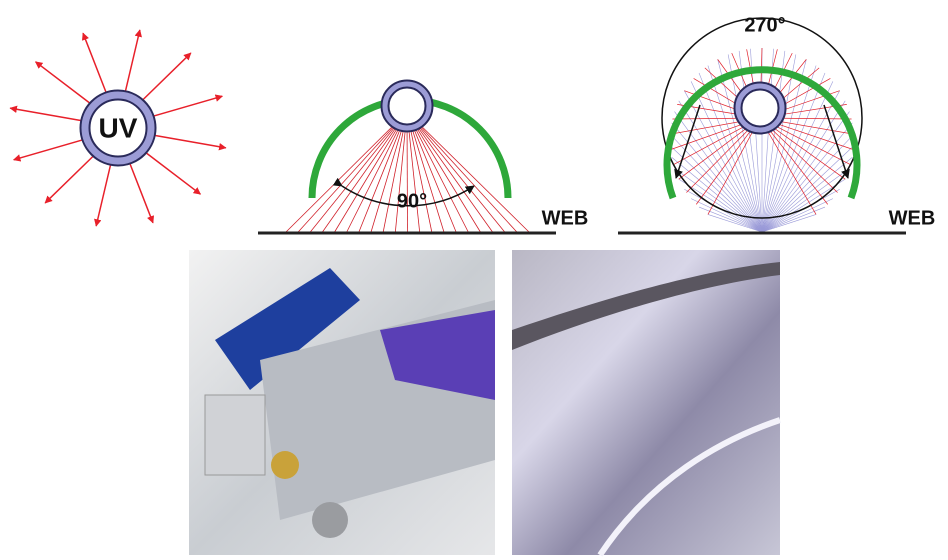  I want to click on angle-circle, so click(762, 118).